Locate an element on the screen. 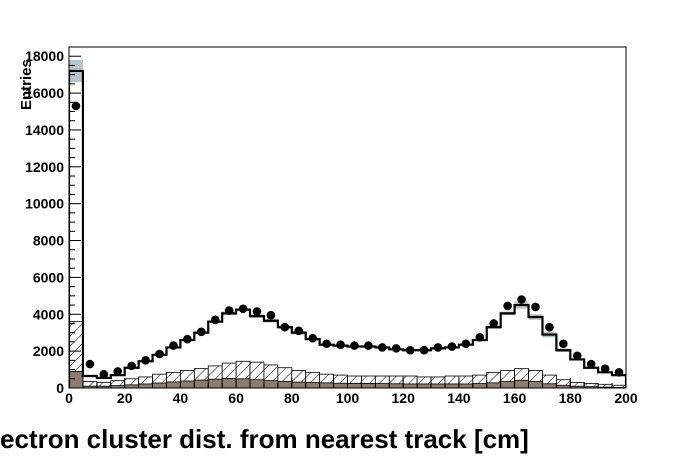 Image resolution: width=696 pixels, height=472 pixels. x-tick-label: 20 is located at coordinates (125, 398).